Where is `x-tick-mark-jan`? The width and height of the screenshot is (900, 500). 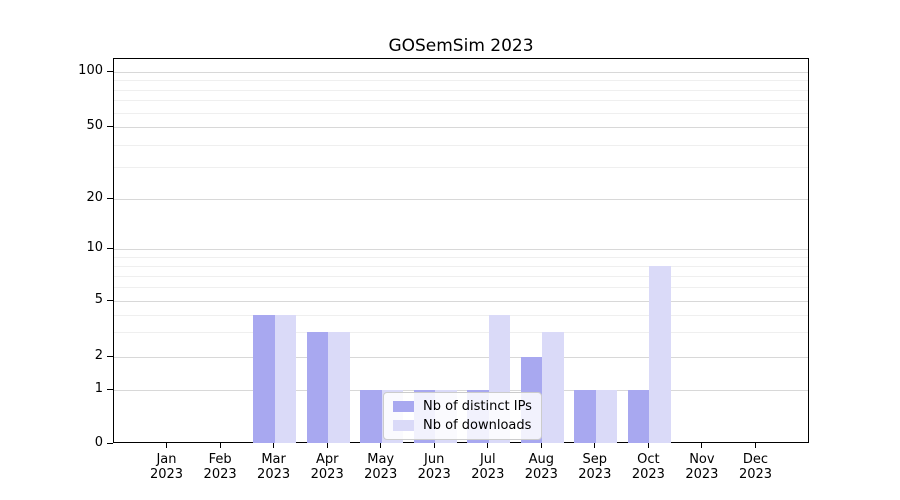
x-tick-mark-jan is located at coordinates (166, 445).